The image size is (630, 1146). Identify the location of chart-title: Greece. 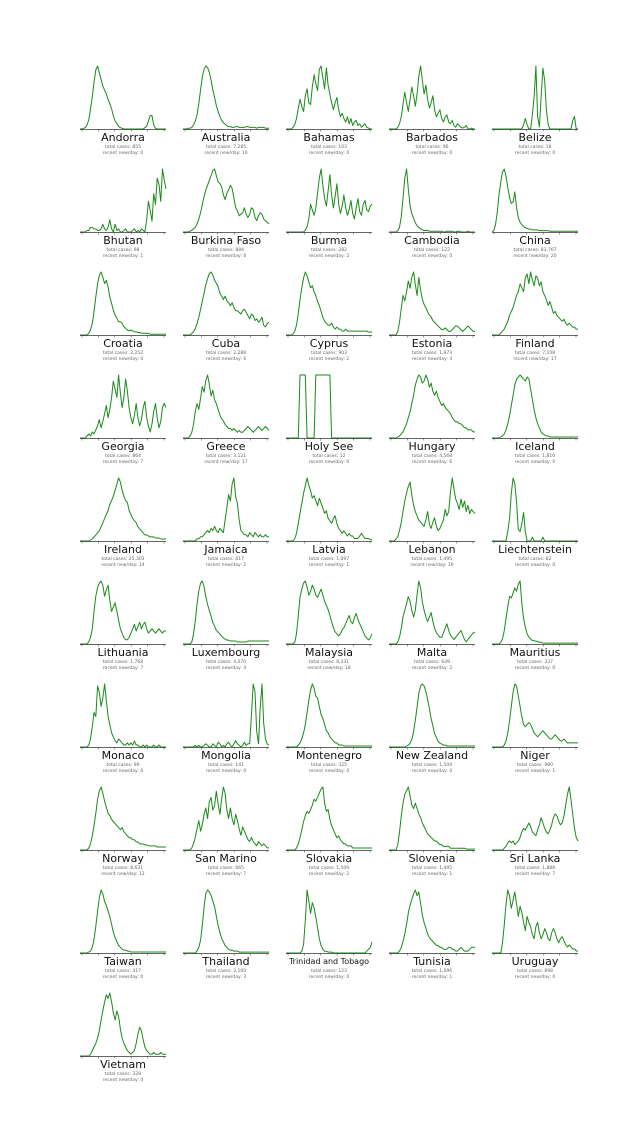
(226, 446).